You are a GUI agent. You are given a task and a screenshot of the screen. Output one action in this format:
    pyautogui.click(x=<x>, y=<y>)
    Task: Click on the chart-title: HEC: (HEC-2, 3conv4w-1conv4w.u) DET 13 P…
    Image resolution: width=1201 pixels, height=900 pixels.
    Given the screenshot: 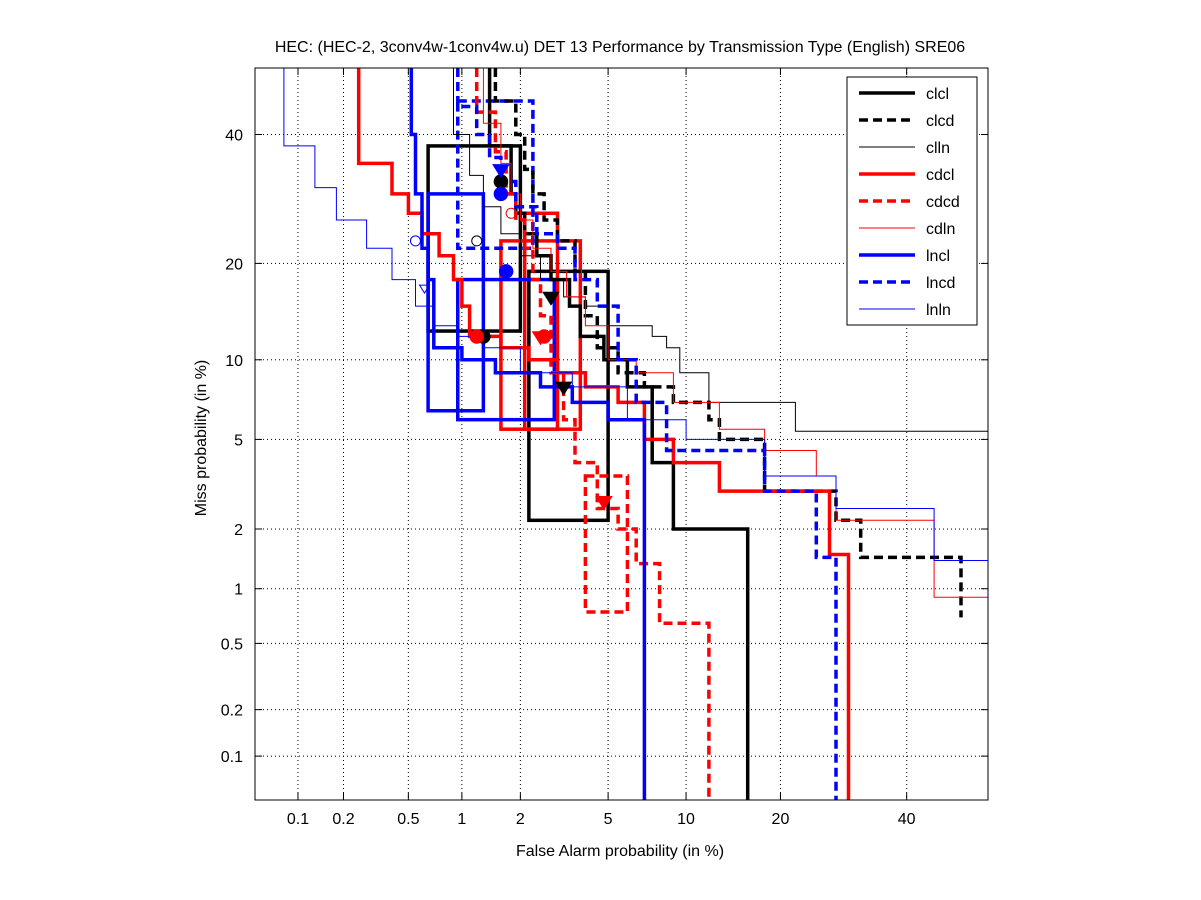 What is the action you would take?
    pyautogui.click(x=620, y=47)
    